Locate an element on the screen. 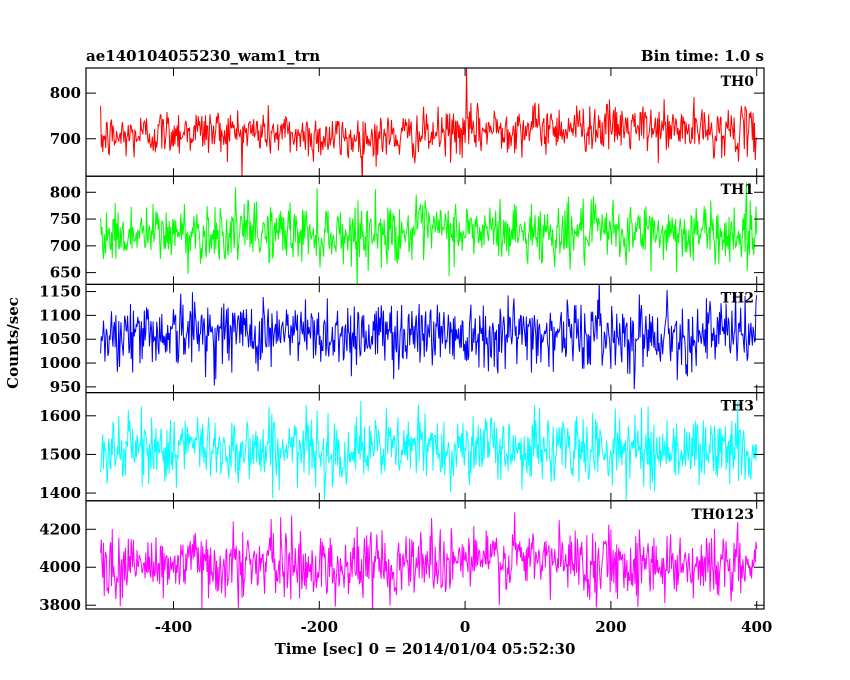 This screenshot has width=850, height=680. y-tick-label: 1050 is located at coordinates (60, 339).